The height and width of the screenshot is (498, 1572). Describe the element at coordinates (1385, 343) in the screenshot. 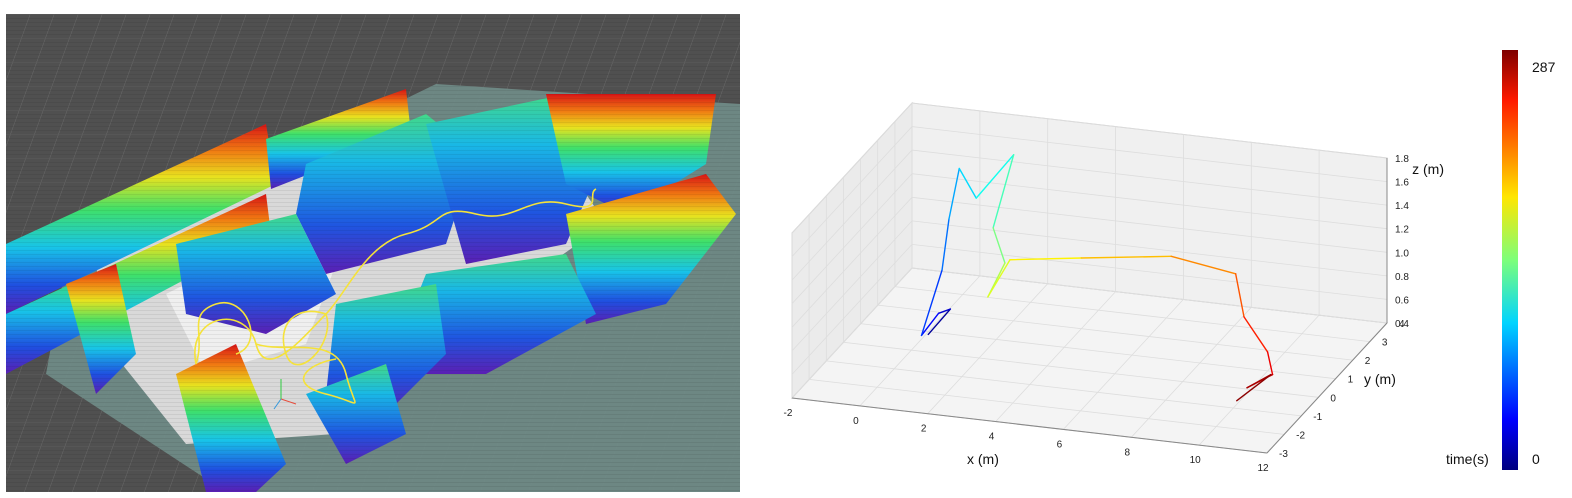

I see `y-tick-label: 3` at that location.